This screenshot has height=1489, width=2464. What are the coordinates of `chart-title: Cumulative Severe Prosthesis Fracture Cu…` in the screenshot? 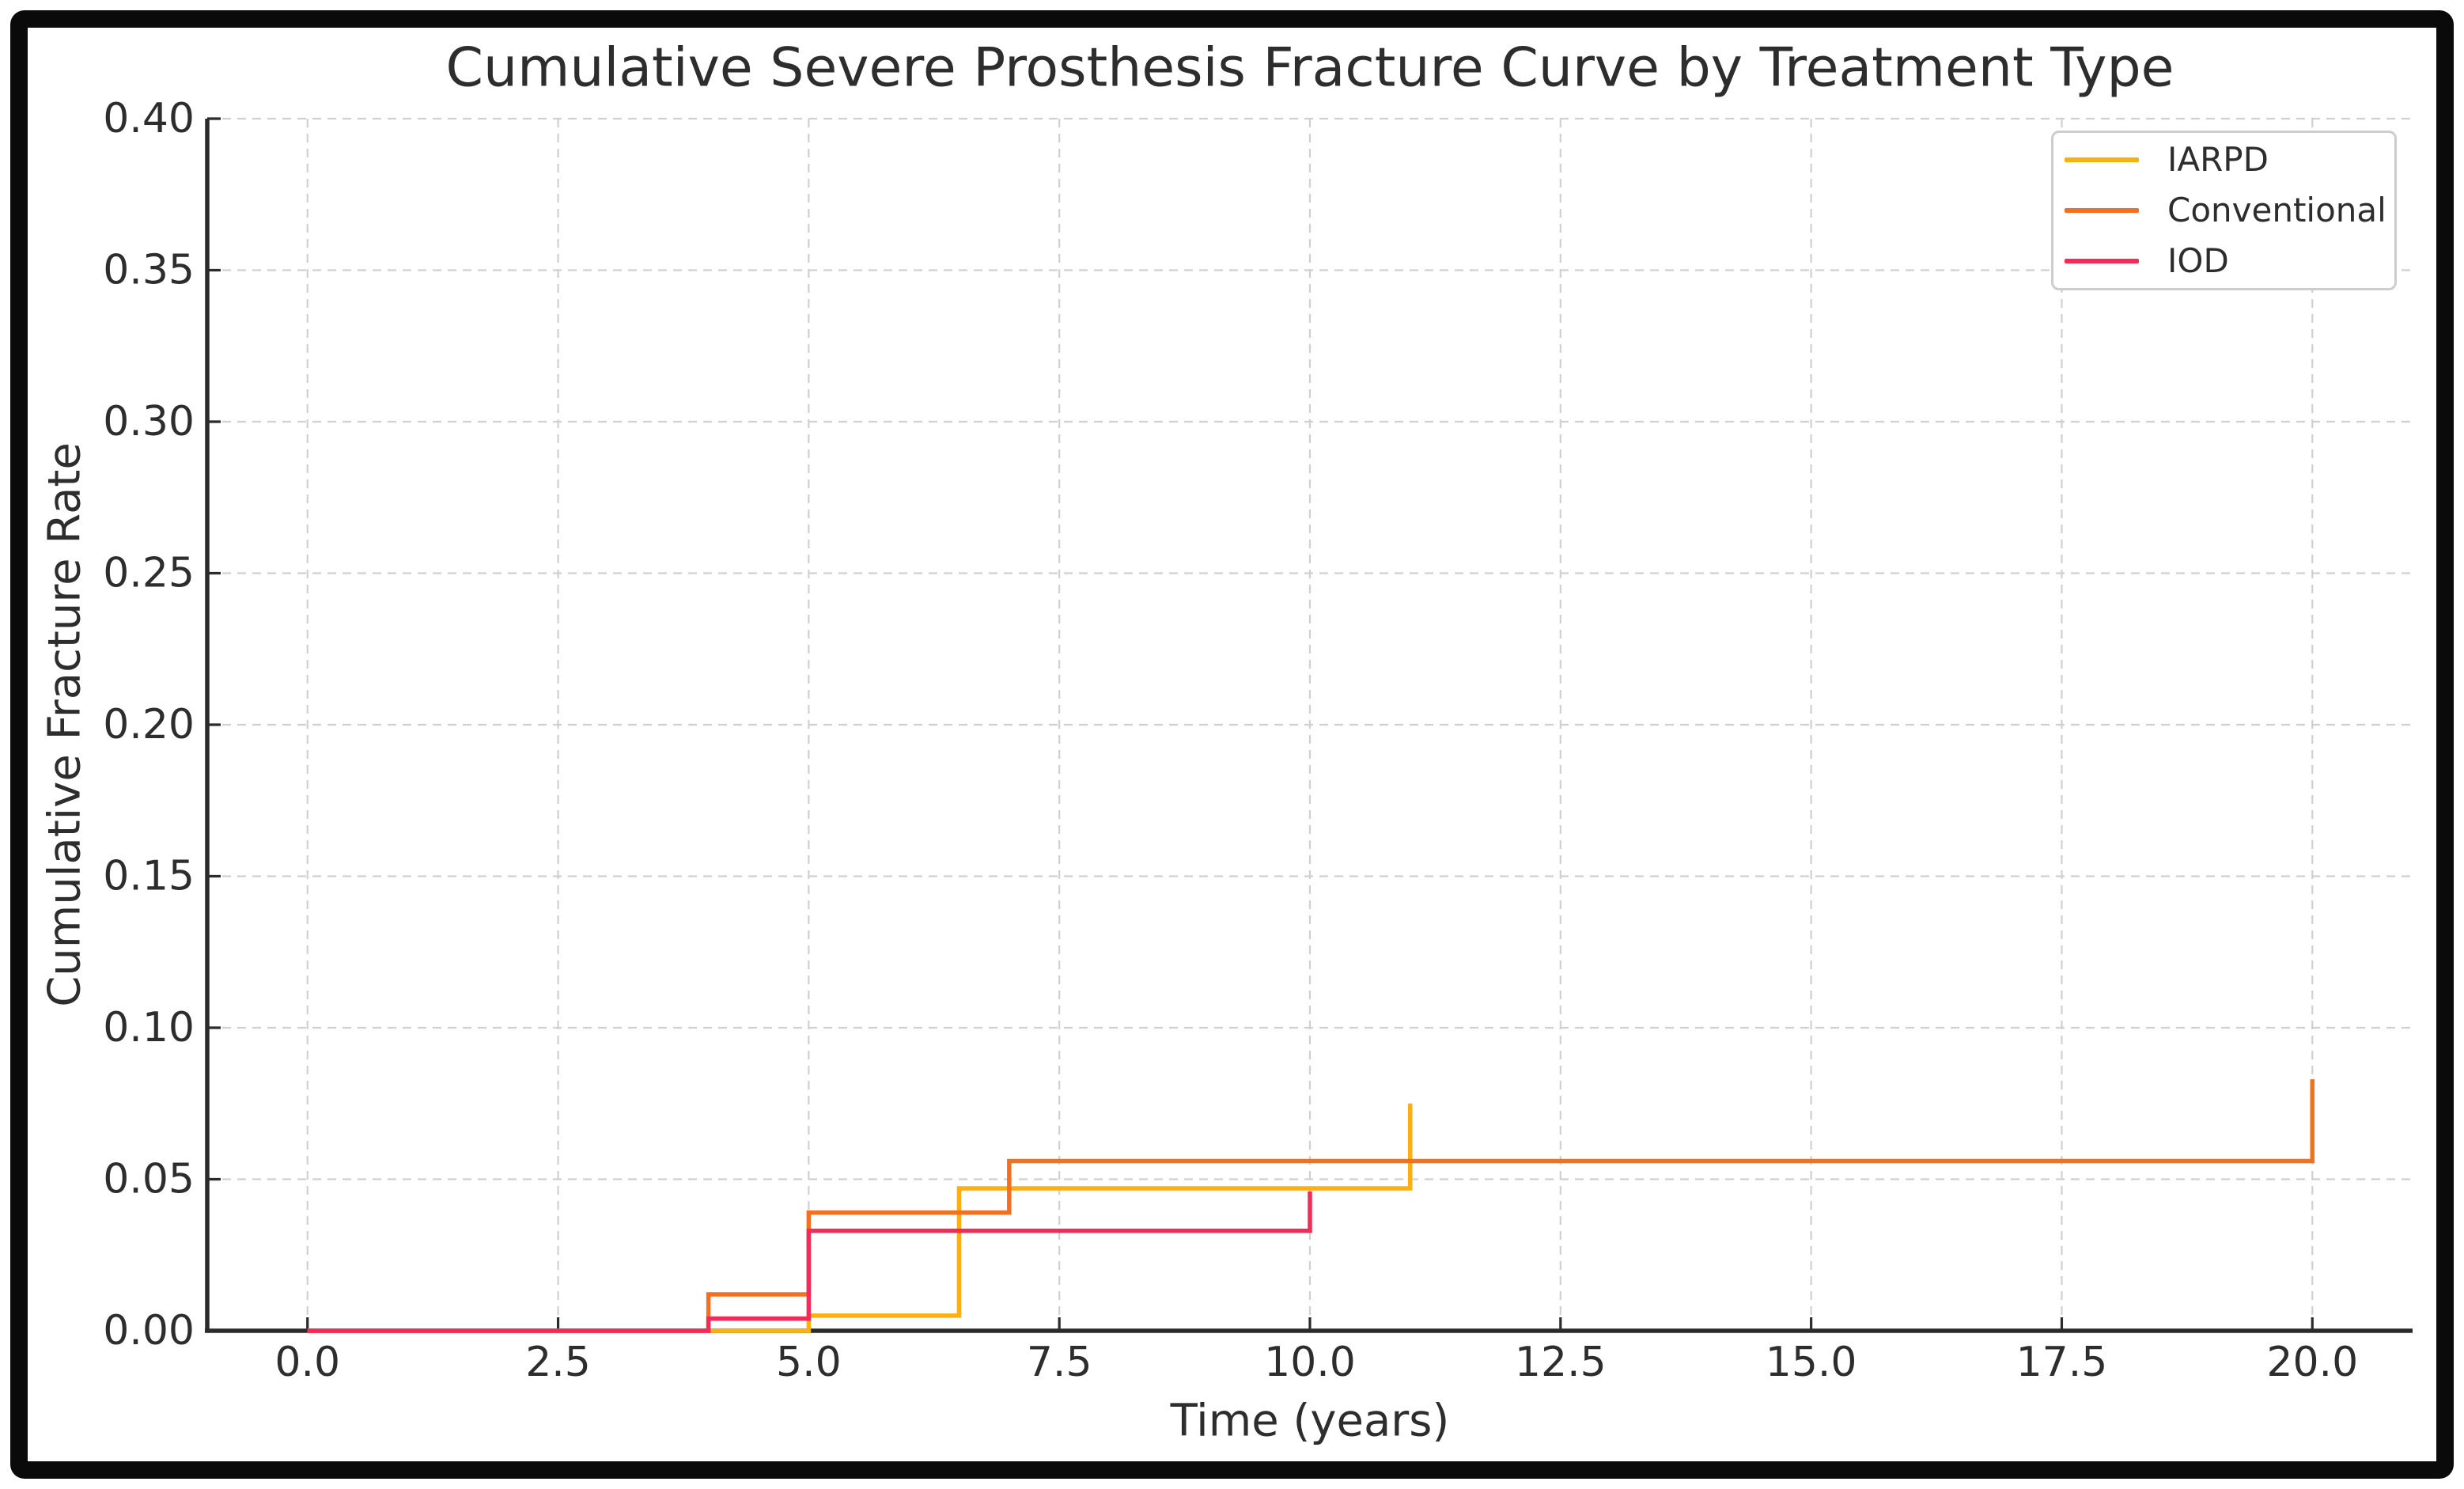 It's located at (1310, 68).